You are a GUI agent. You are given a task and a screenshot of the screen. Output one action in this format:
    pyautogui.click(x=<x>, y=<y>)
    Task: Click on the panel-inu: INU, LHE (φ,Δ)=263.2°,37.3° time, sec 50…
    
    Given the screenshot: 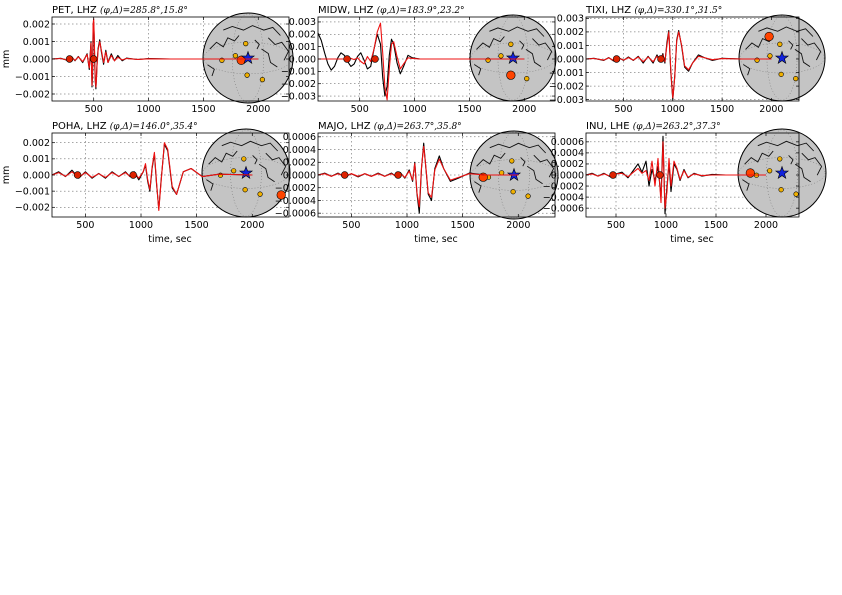 What is the action you would take?
    pyautogui.click(x=685, y=183)
    